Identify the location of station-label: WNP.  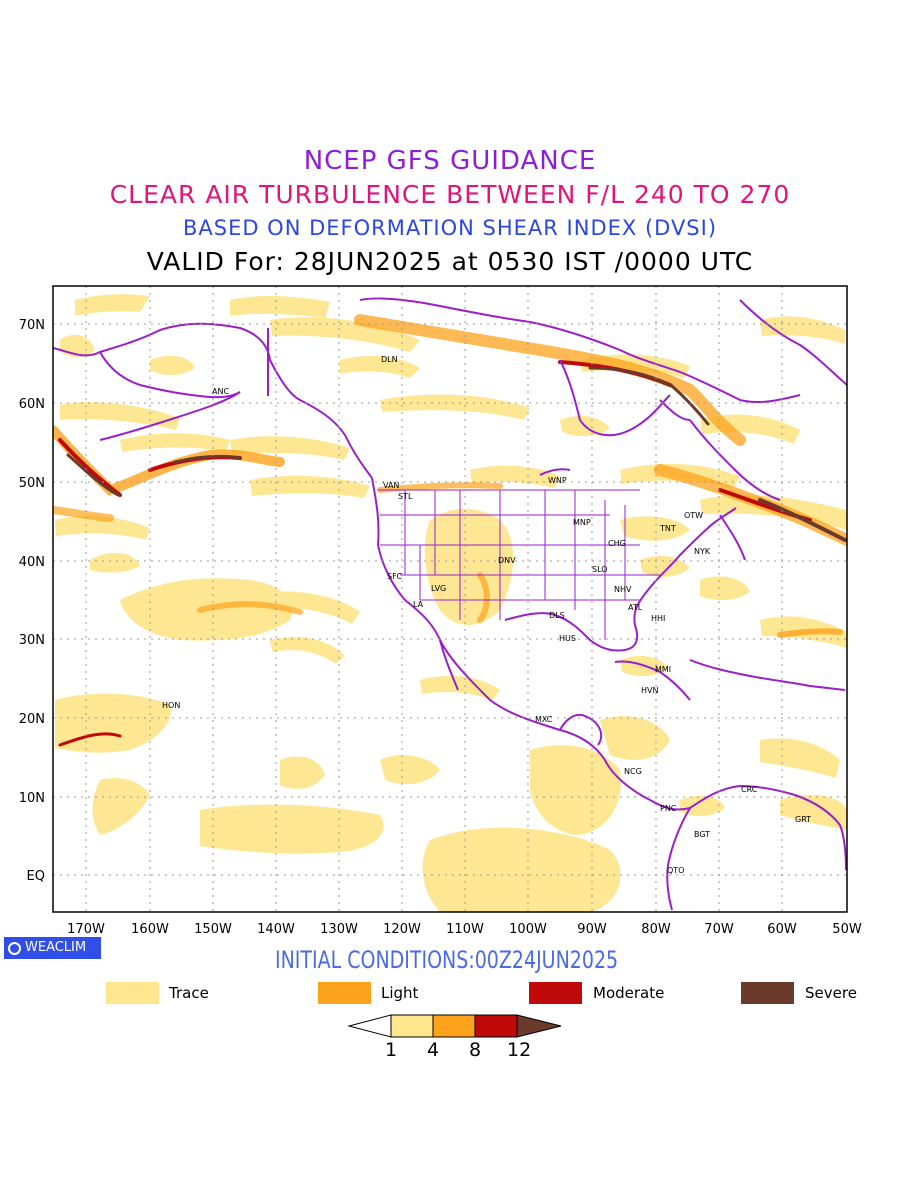
(557, 480).